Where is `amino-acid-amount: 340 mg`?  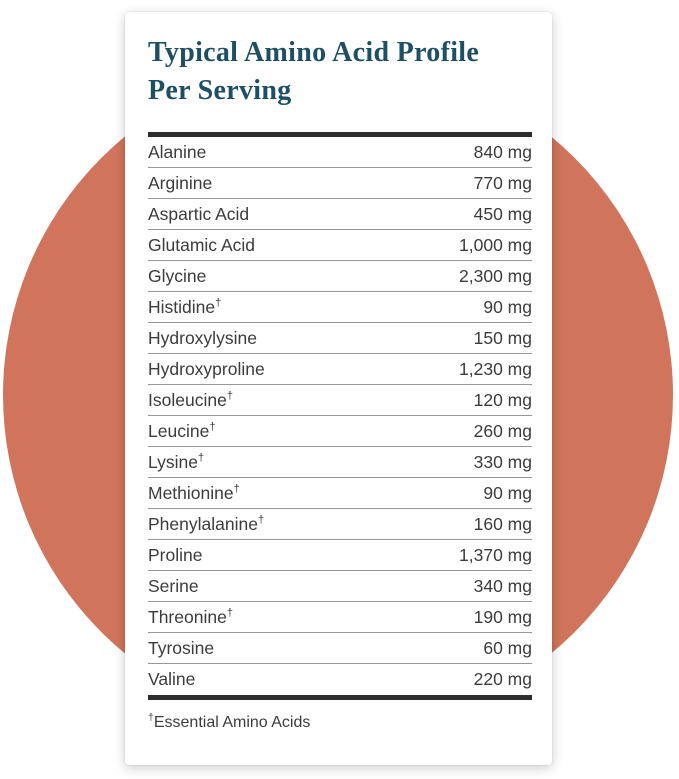 amino-acid-amount: 340 mg is located at coordinates (502, 585).